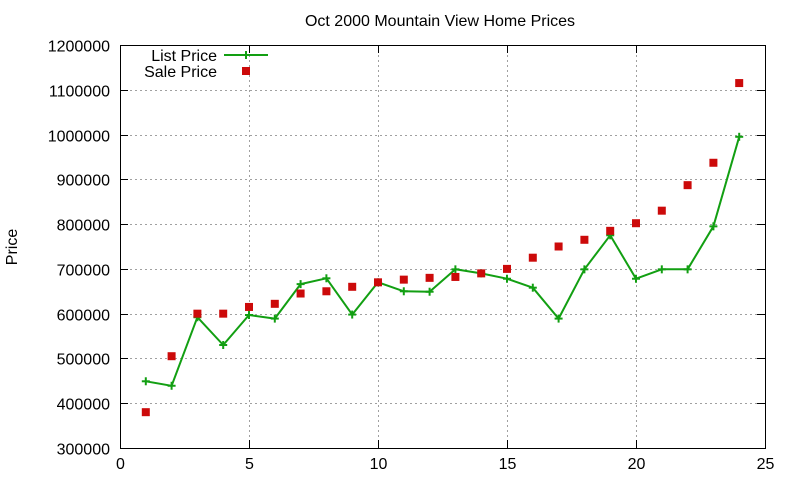 The width and height of the screenshot is (800, 480). What do you see at coordinates (79, 47) in the screenshot?
I see `y-tick-label: 1200000` at bounding box center [79, 47].